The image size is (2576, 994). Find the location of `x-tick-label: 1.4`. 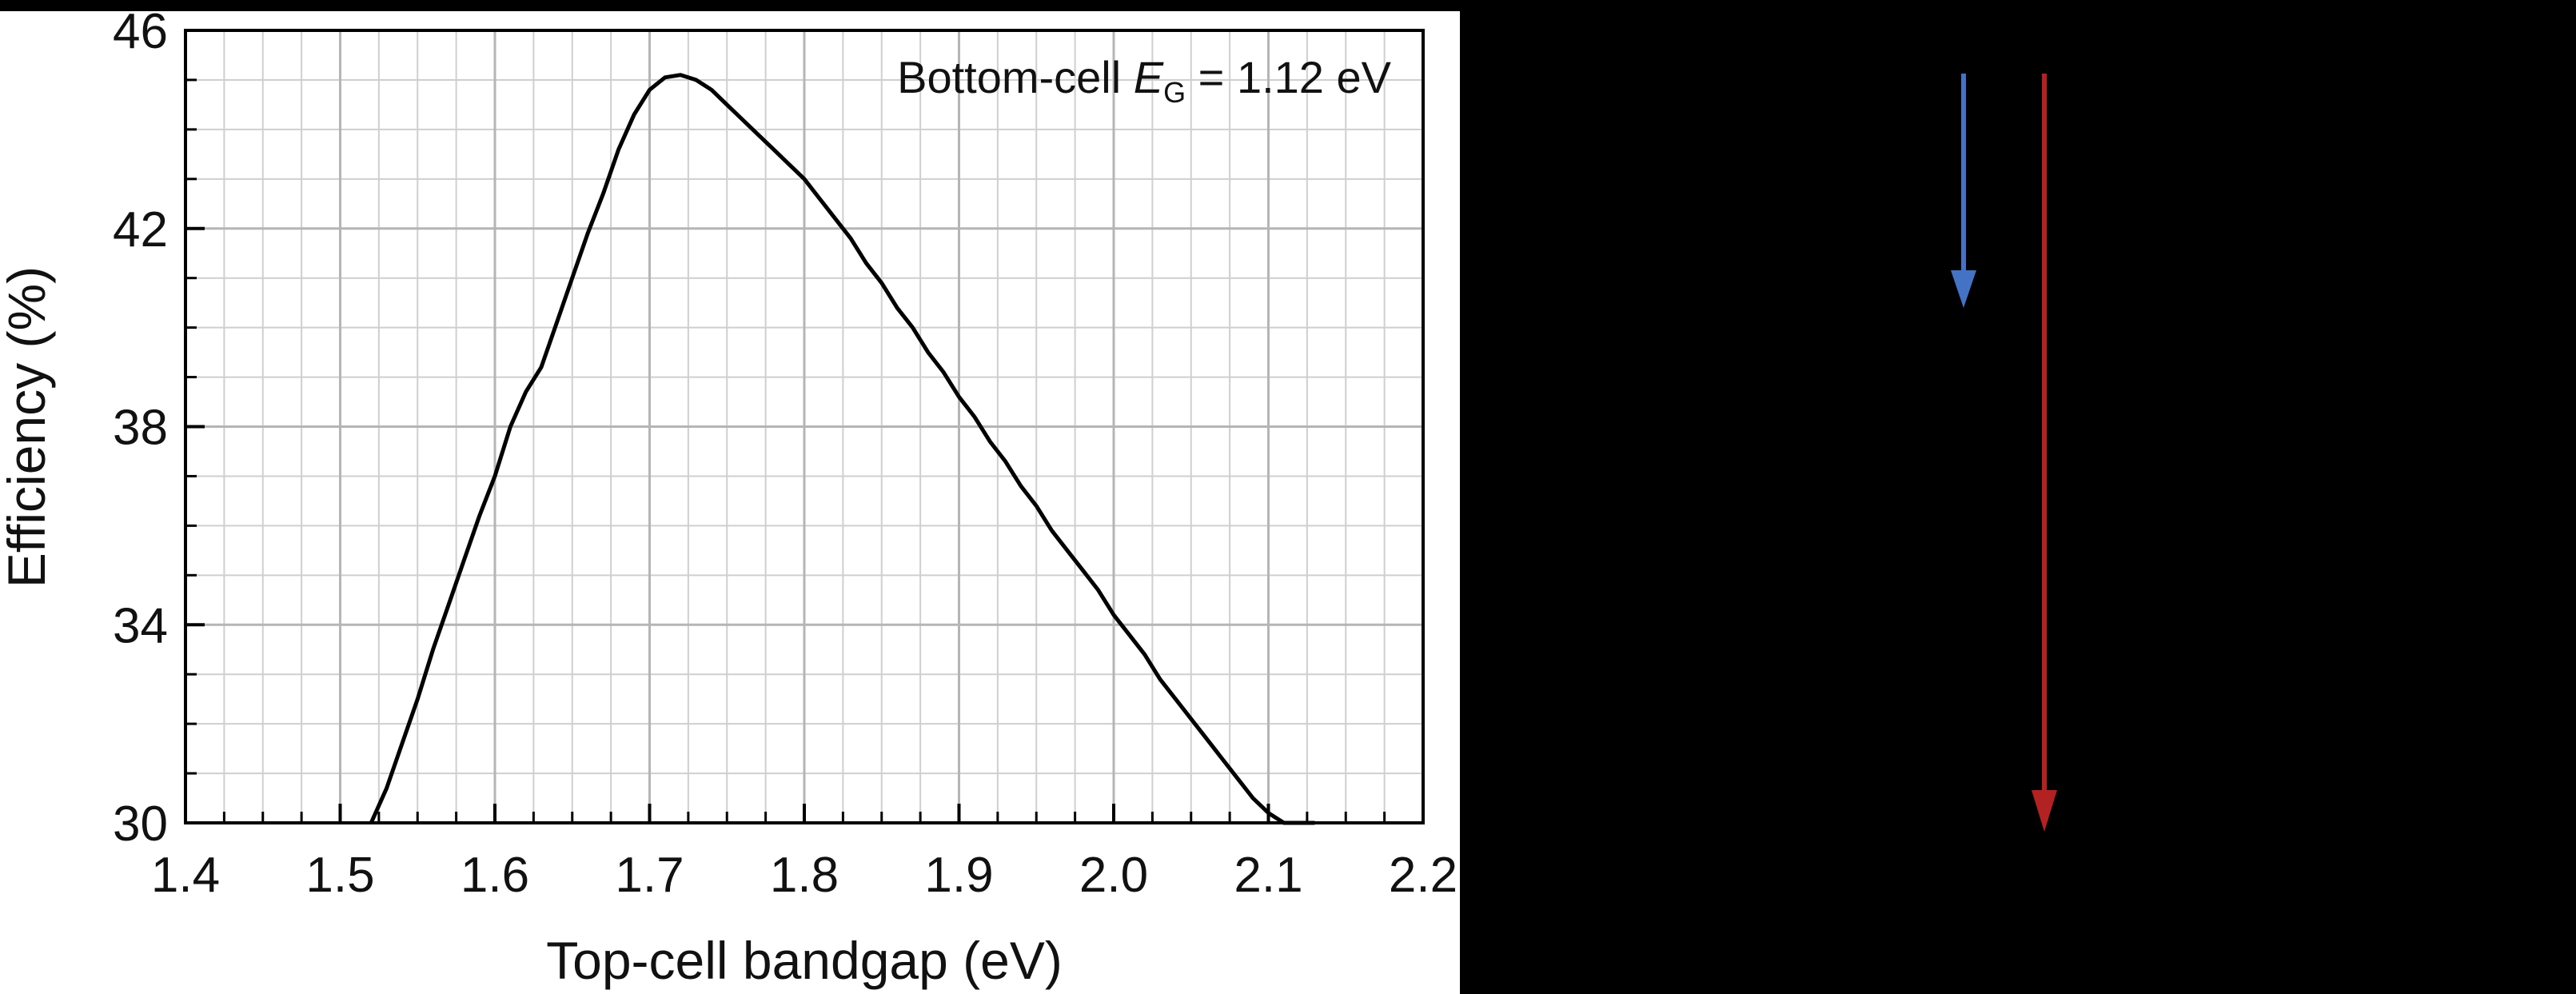

x-tick-label: 1.4 is located at coordinates (185, 875).